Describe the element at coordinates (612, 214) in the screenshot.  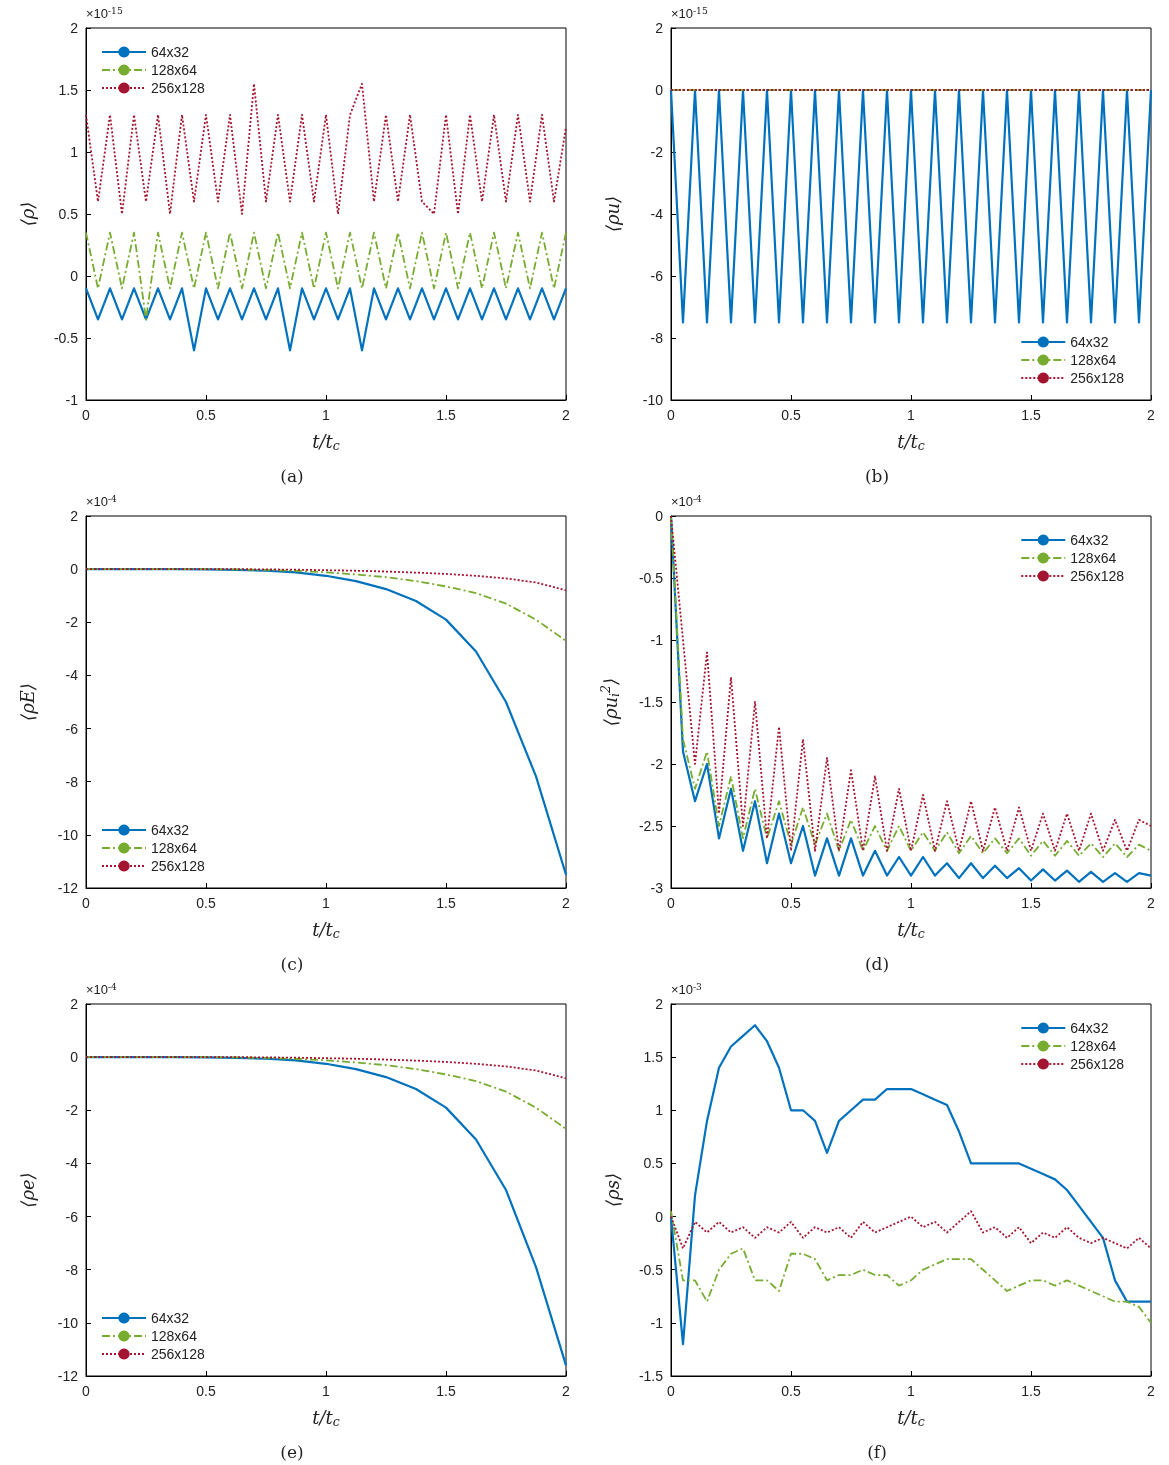
I see `y-axis-title: ⟨ρu⟩` at that location.